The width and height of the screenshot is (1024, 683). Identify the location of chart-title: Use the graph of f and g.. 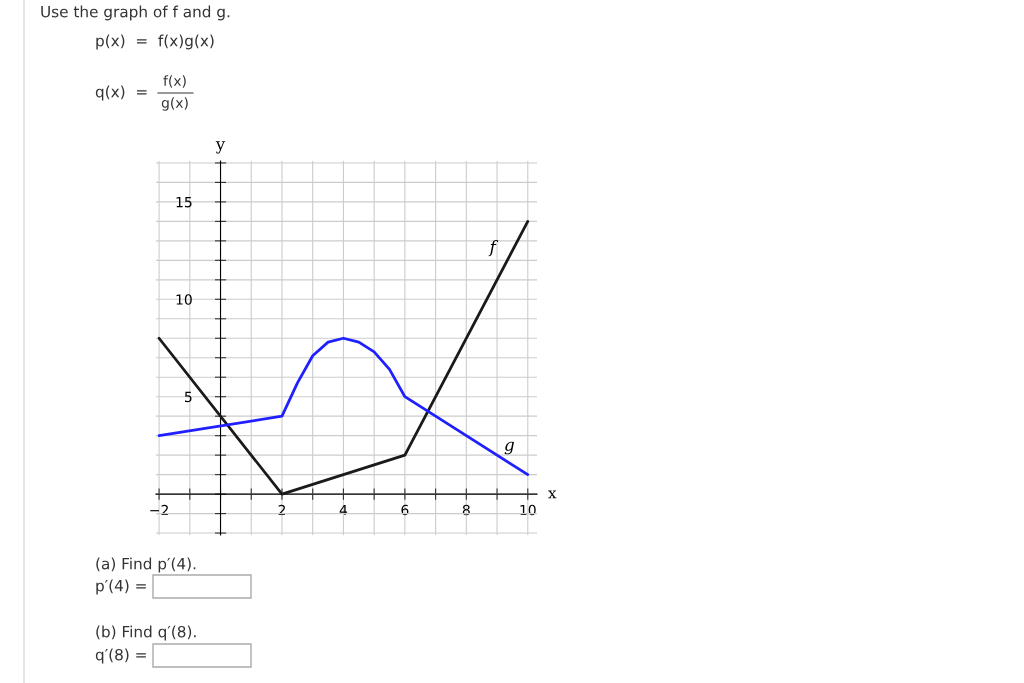
(135, 13).